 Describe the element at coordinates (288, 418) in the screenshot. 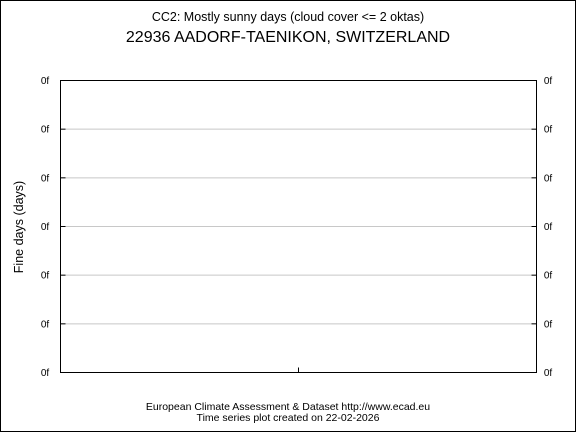

I see `footer-created: Time series plot created on 22-02-2026` at that location.